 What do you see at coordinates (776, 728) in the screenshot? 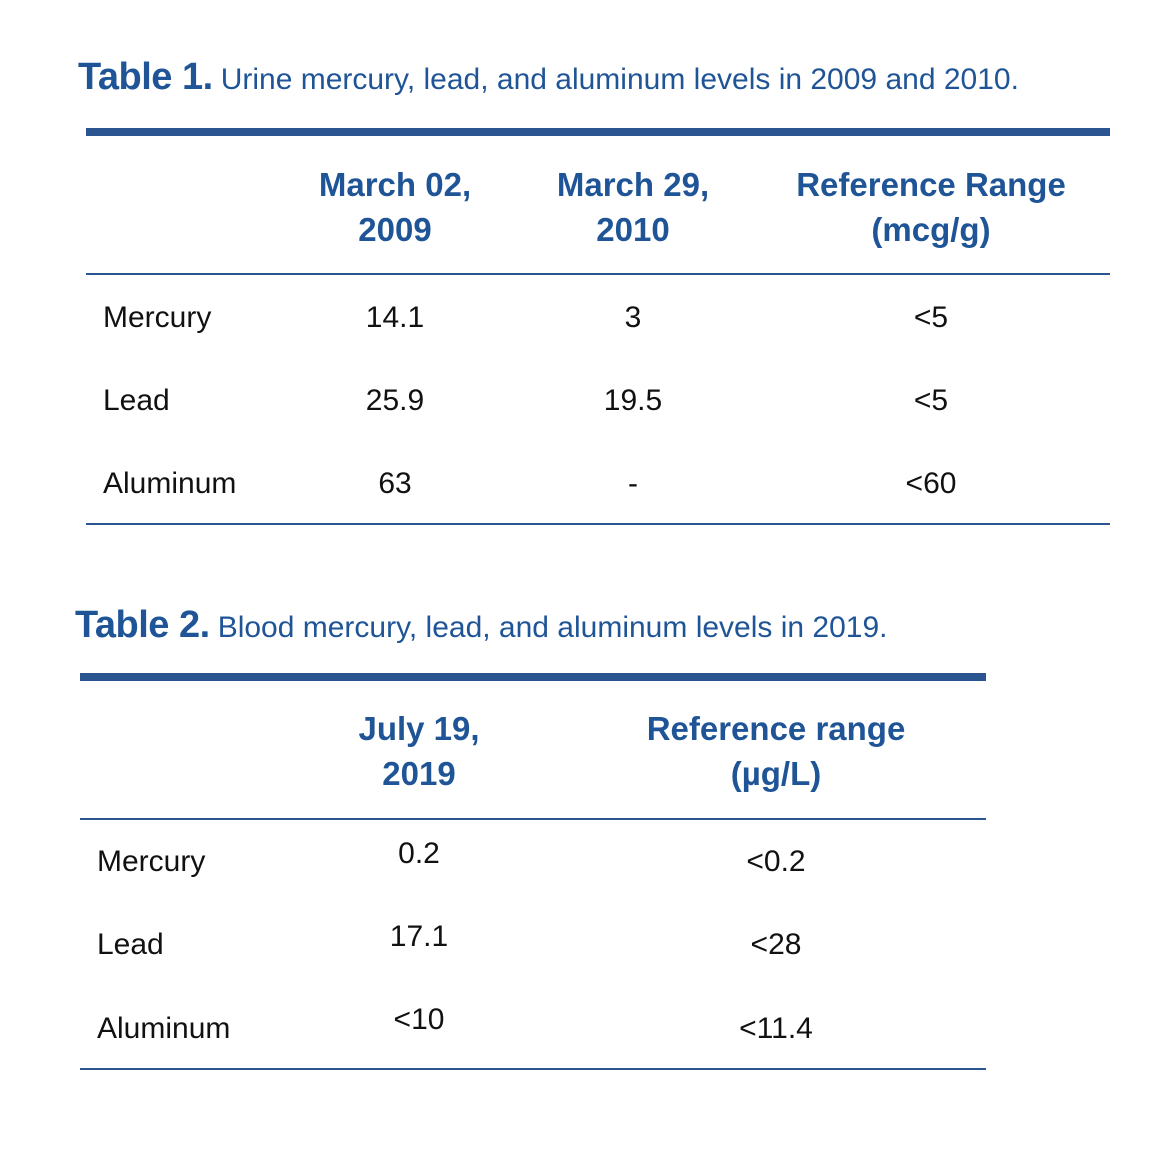
I see `header-line: Reference range` at bounding box center [776, 728].